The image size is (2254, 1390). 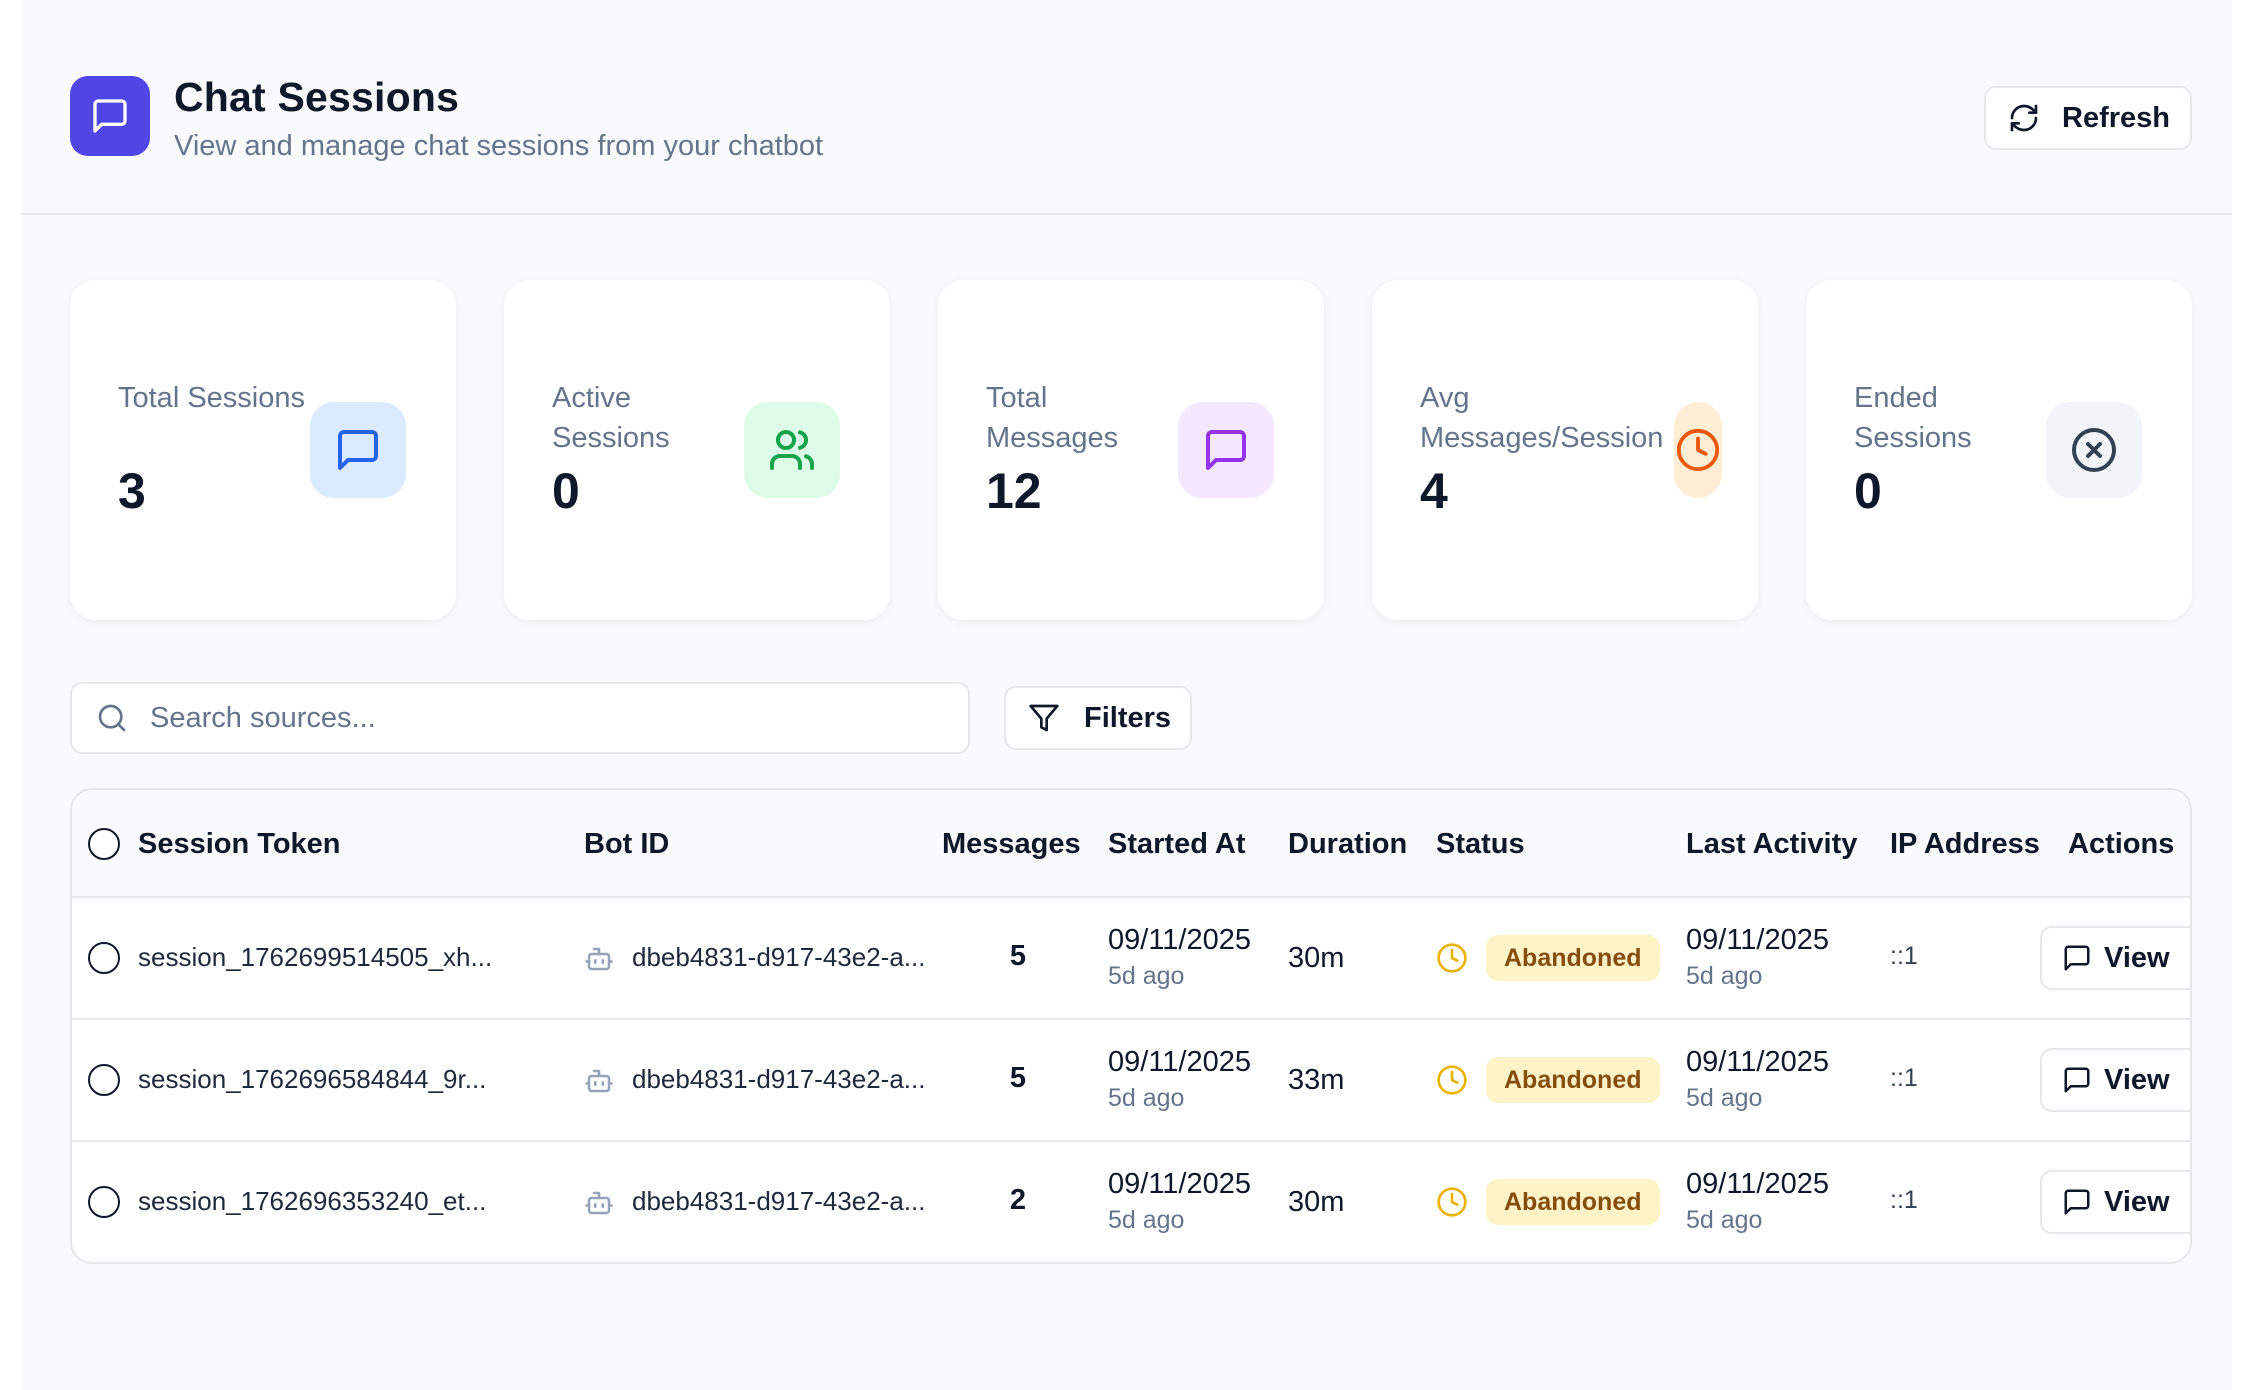 I want to click on col-duration: Duration, so click(x=1348, y=844).